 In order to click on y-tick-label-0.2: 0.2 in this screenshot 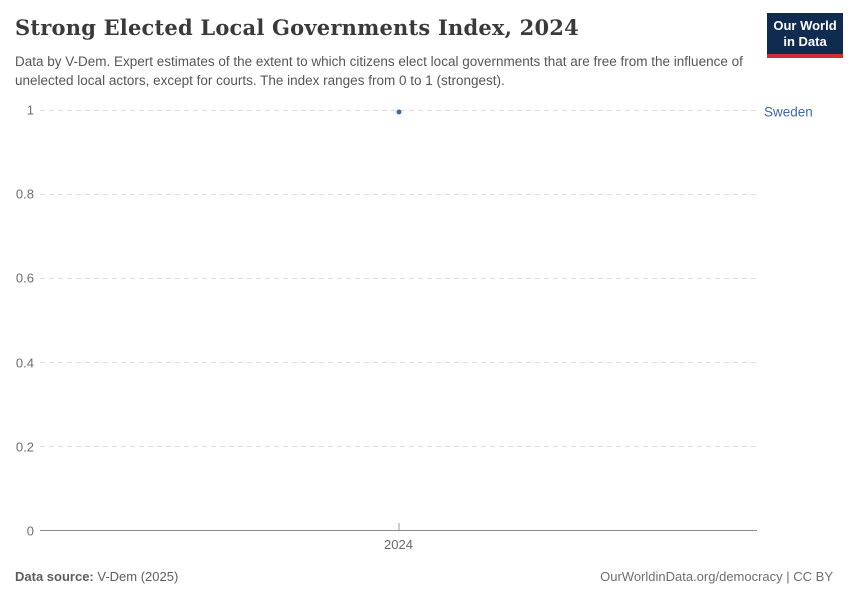, I will do `click(24, 447)`.